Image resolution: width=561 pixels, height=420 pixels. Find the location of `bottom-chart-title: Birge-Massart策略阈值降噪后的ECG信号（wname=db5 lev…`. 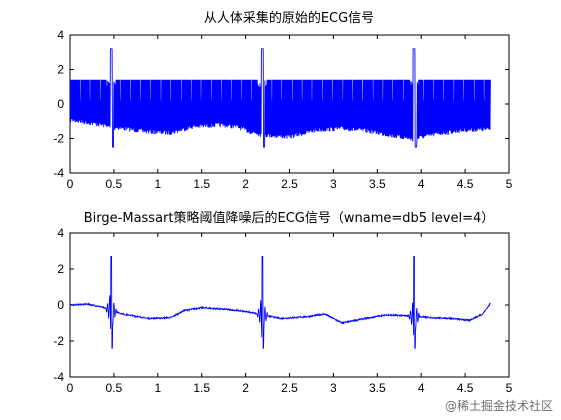

bottom-chart-title: Birge-Massart策略阈值降噪后的ECG信号（wname=db5 lev… is located at coordinates (289, 218).